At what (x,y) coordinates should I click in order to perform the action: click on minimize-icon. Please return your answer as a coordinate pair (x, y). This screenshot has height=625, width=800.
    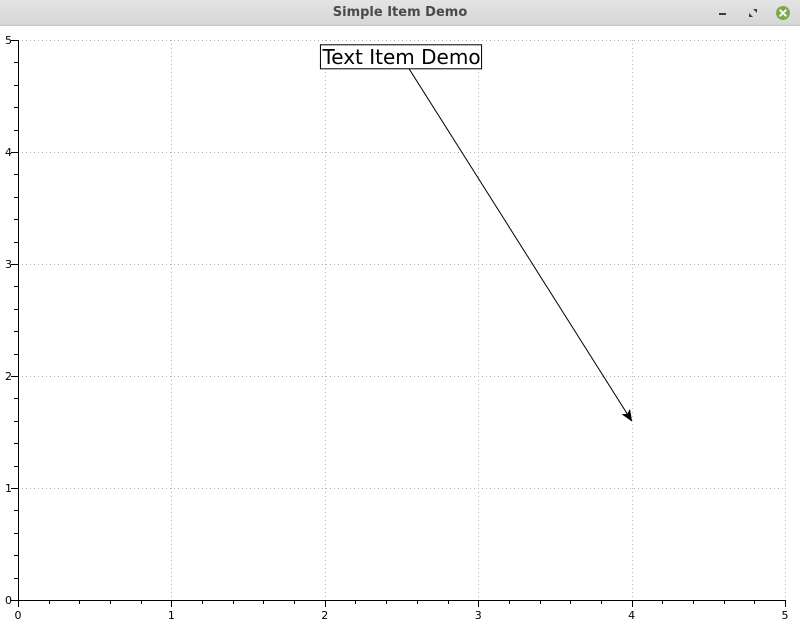
    Looking at the image, I should click on (722, 14).